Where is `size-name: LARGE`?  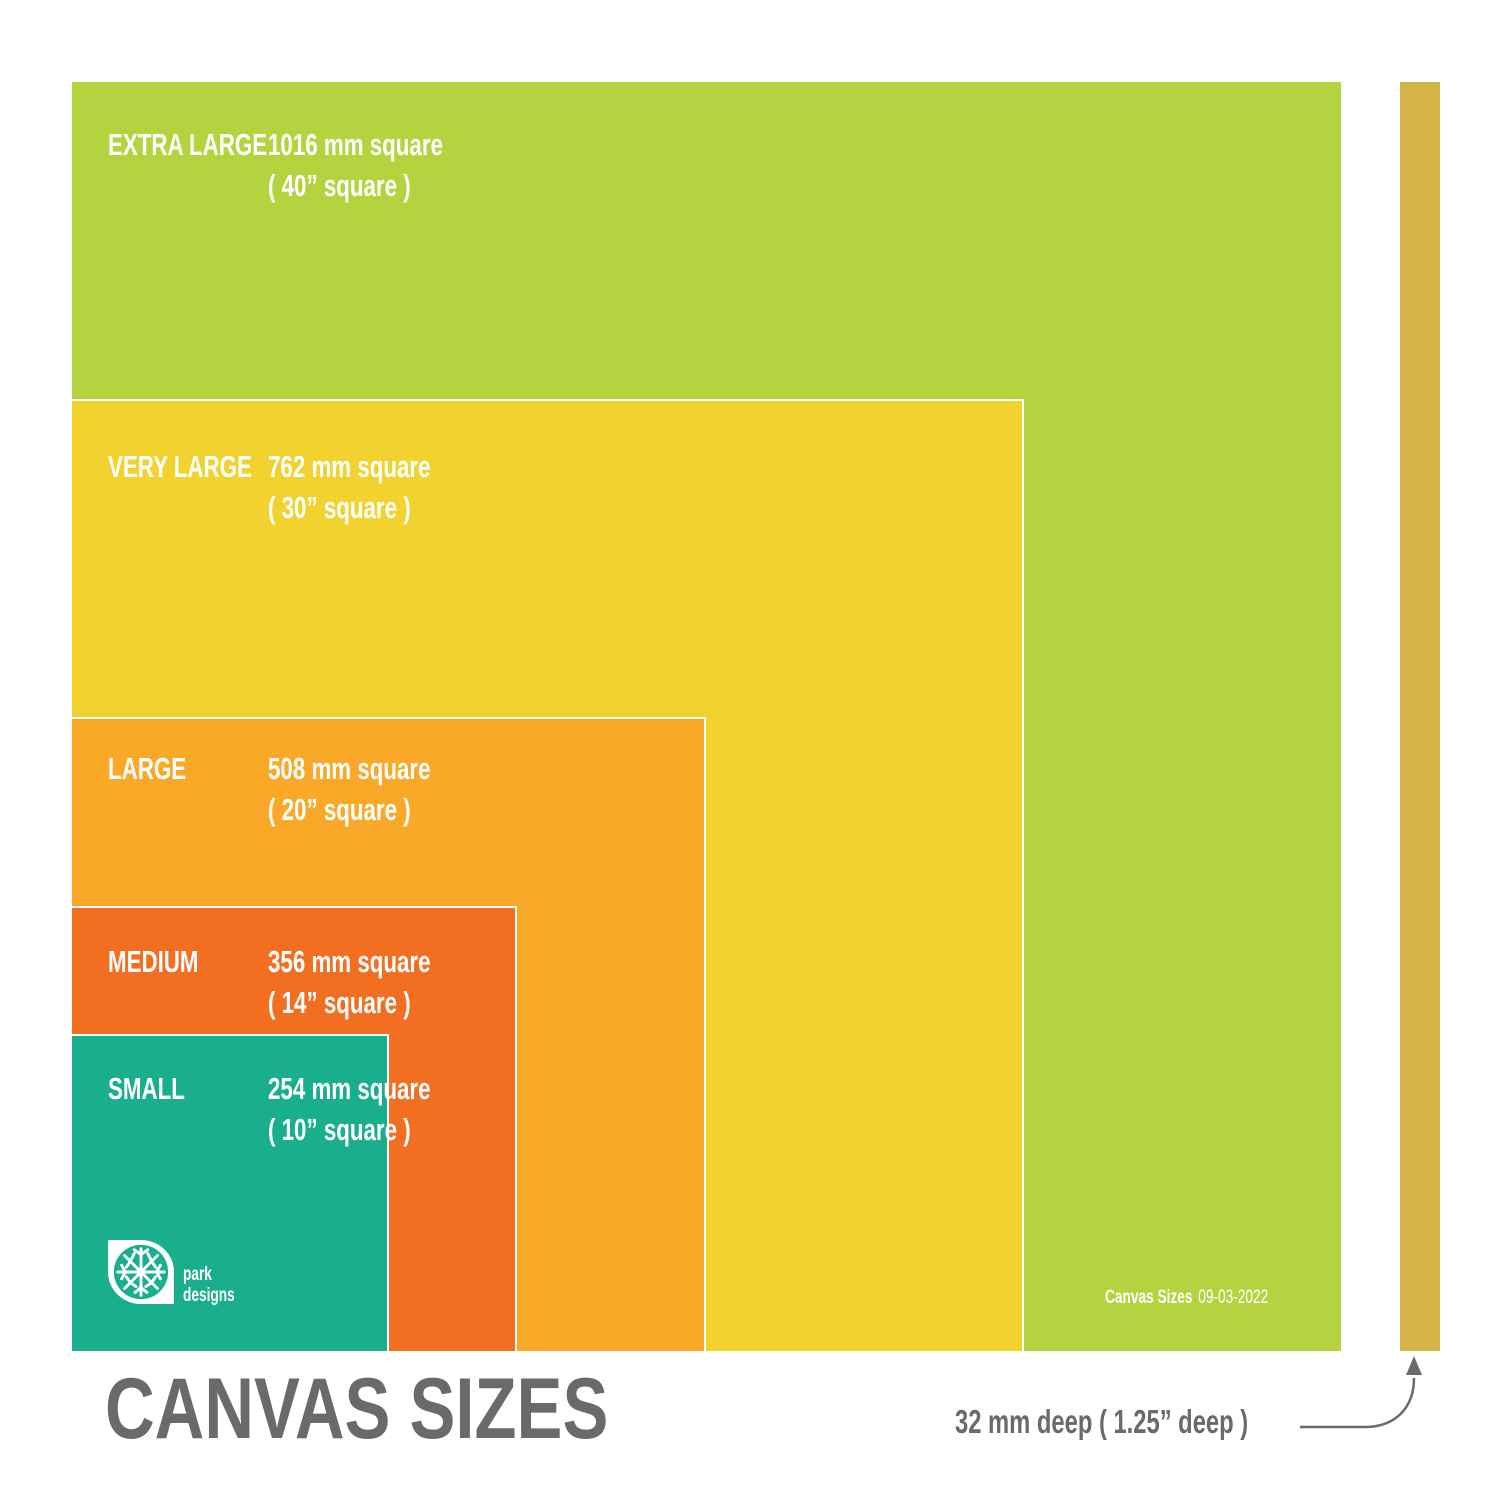 size-name: LARGE is located at coordinates (147, 768).